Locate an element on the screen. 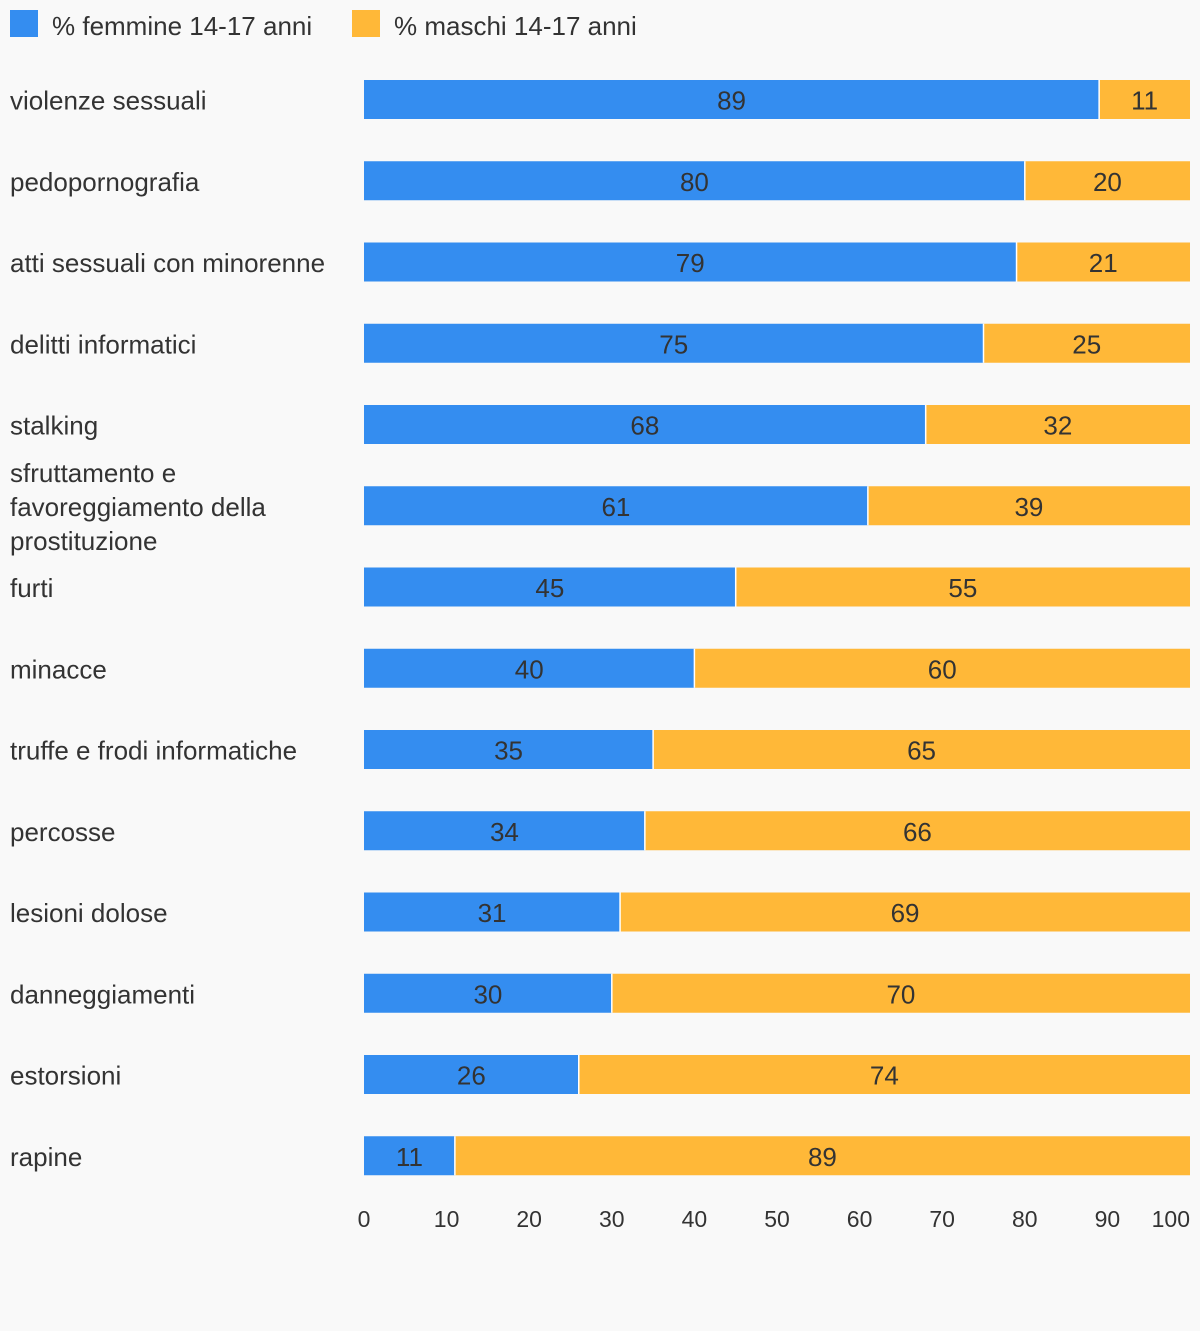  category-label: truffe e frodi informatiche is located at coordinates (153, 751).